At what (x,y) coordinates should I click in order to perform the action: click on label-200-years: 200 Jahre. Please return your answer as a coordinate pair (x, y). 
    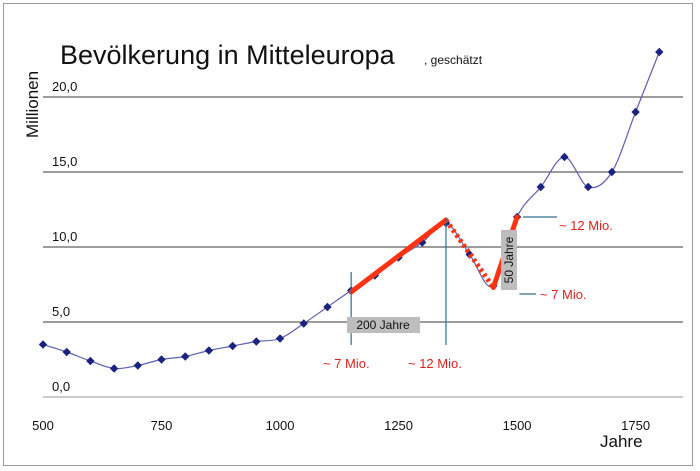
    Looking at the image, I should click on (383, 325).